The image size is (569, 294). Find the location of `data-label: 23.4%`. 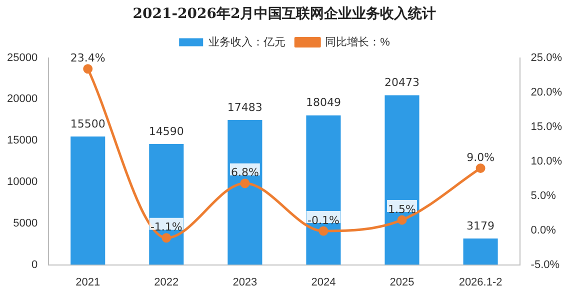

data-label: 23.4% is located at coordinates (88, 58).